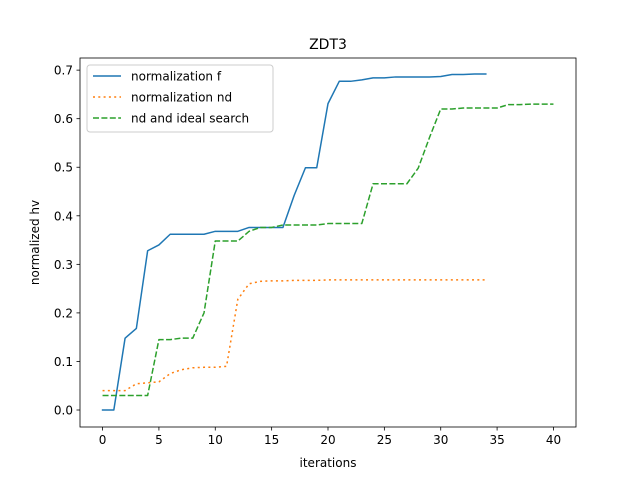  I want to click on legend-box, so click(180, 98).